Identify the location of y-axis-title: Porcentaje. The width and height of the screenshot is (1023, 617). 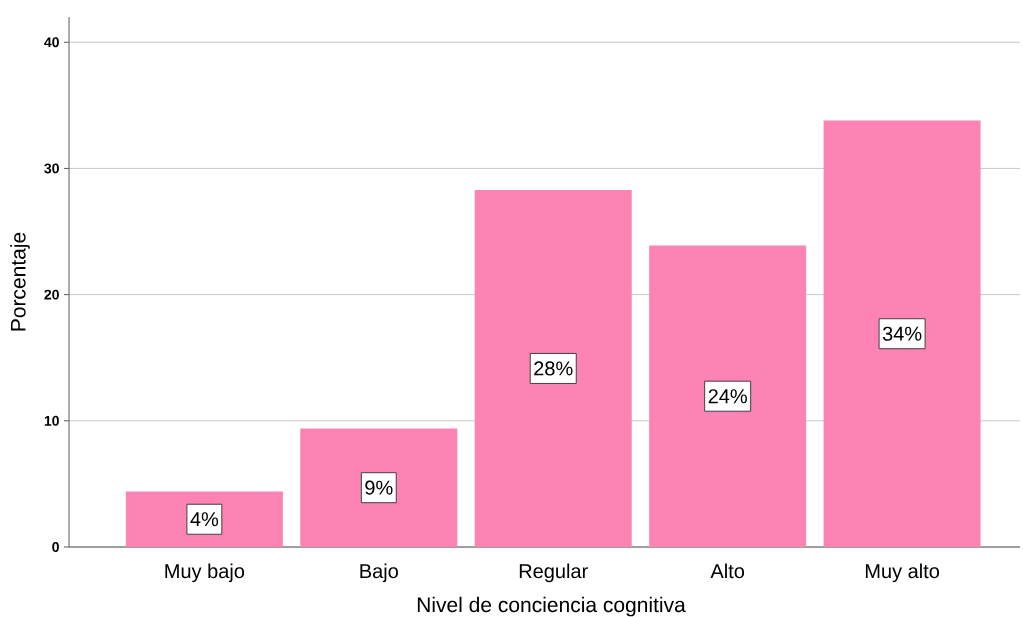
(20, 281).